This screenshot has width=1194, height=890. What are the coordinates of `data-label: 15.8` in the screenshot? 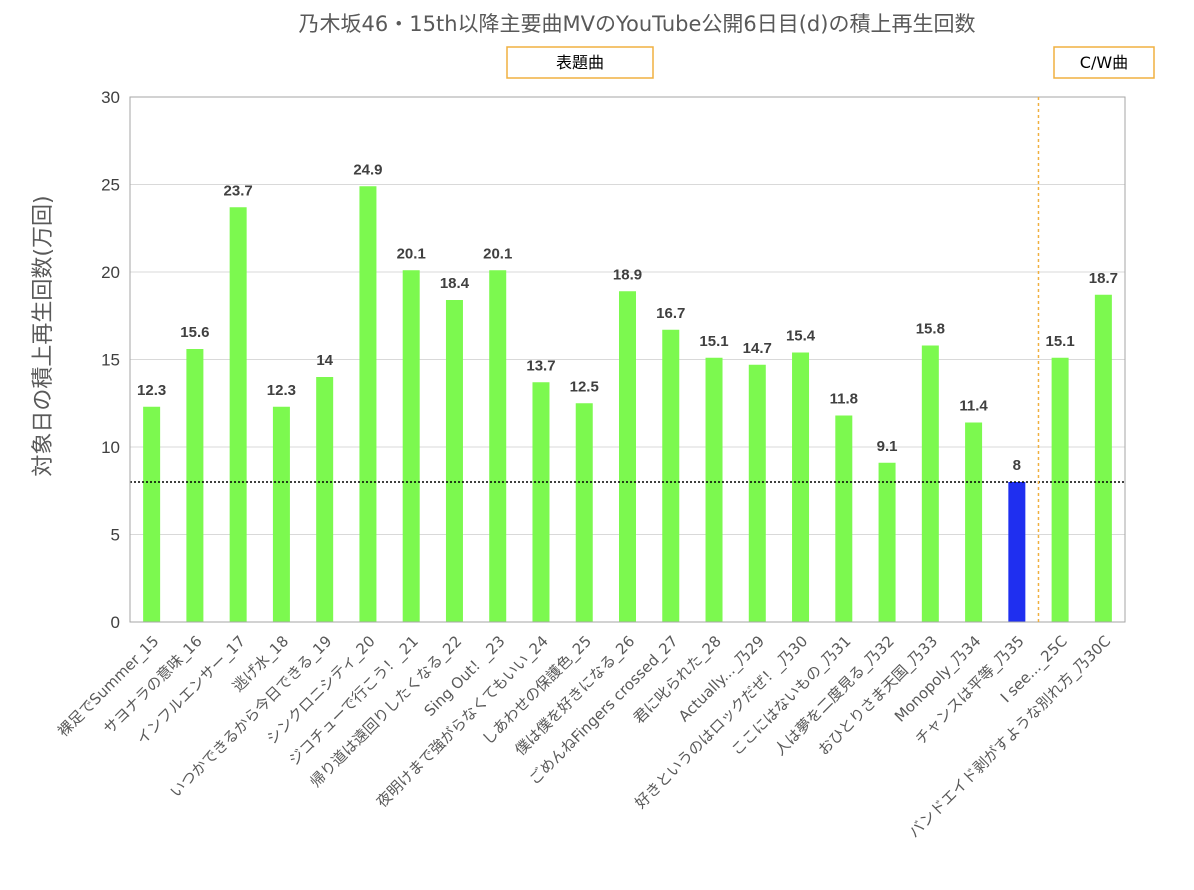 It's located at (930, 329).